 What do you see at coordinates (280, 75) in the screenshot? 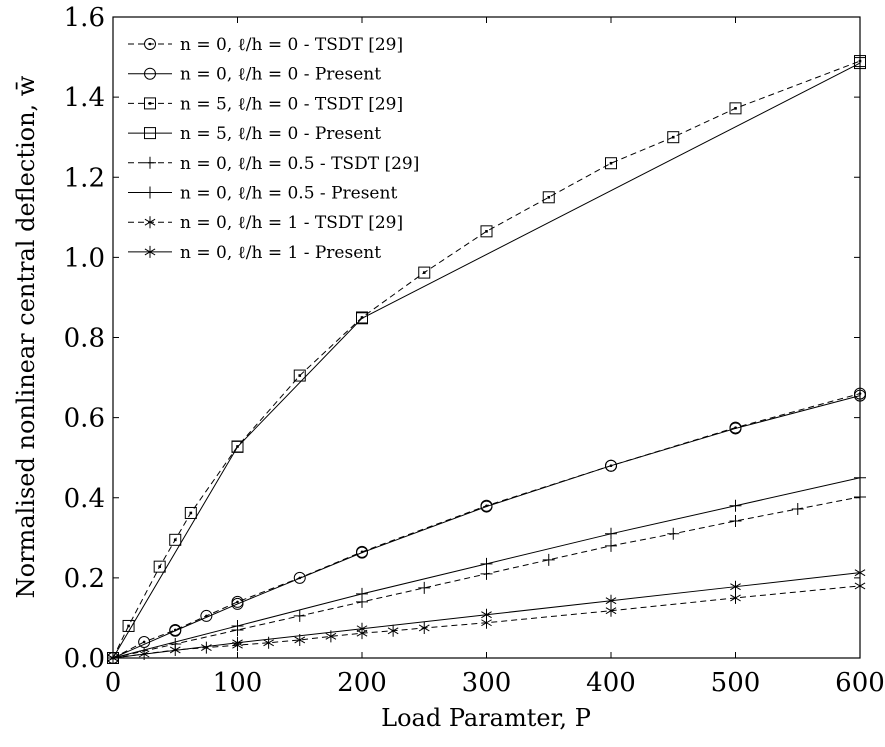
I see `legend-label: n = 0, ℓ/h = 0 - Present` at bounding box center [280, 75].